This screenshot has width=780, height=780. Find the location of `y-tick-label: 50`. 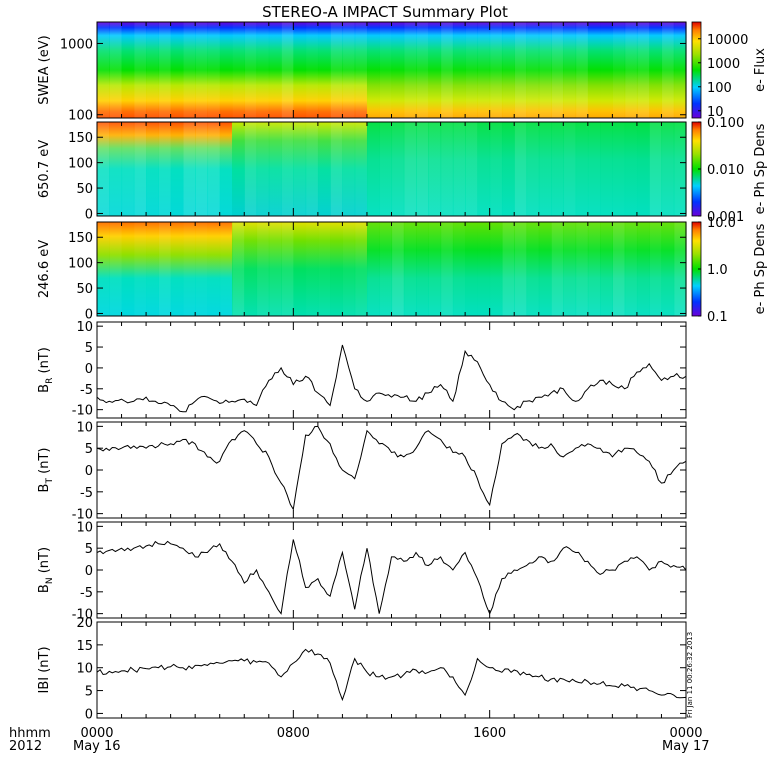

y-tick-label: 50 is located at coordinates (84, 289).